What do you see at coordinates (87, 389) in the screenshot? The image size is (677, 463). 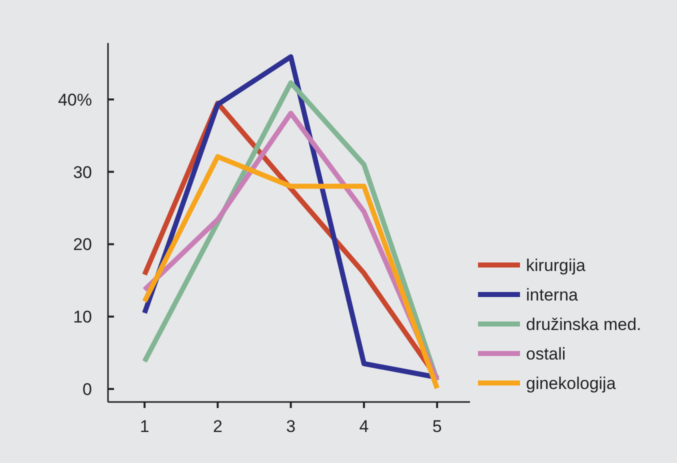 I see `y-tick-label: 0` at bounding box center [87, 389].